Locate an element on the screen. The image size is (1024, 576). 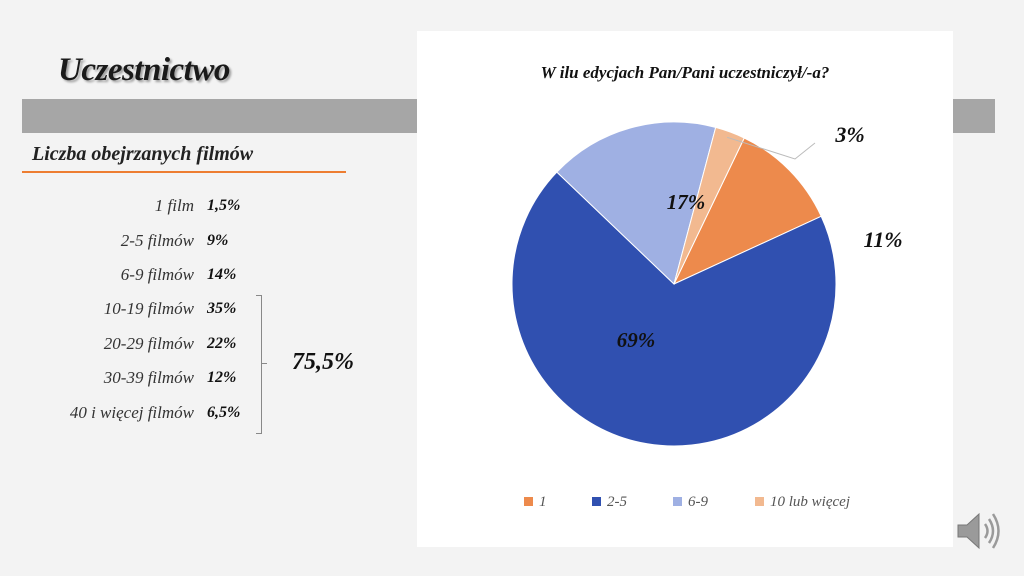
film-count-label: 2-5 filmów is located at coordinates (157, 240).